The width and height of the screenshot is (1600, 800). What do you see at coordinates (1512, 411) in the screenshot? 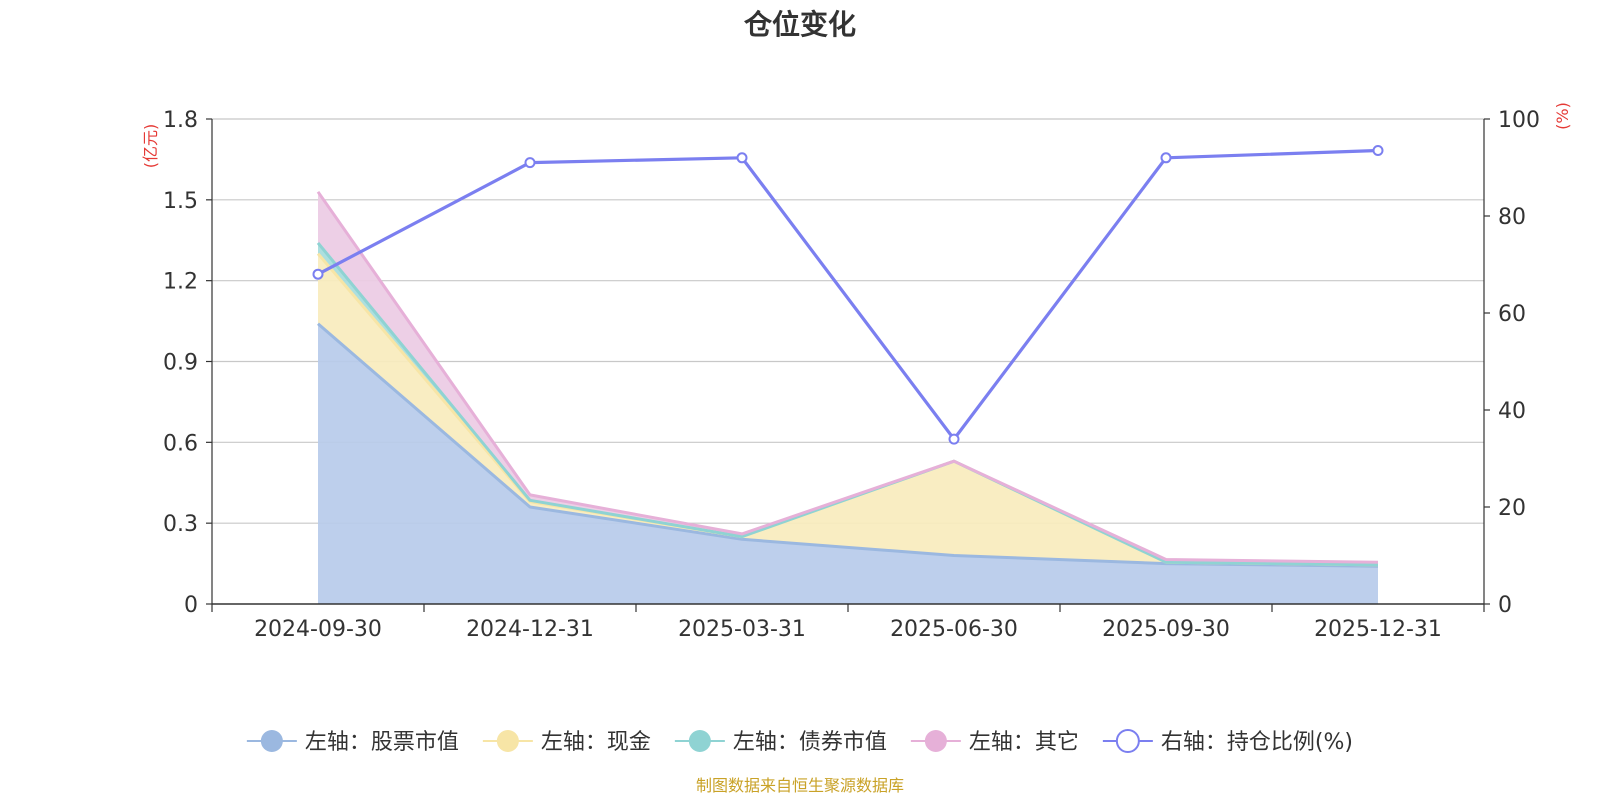
I see `right-axis-tick-label: 40` at bounding box center [1512, 411].